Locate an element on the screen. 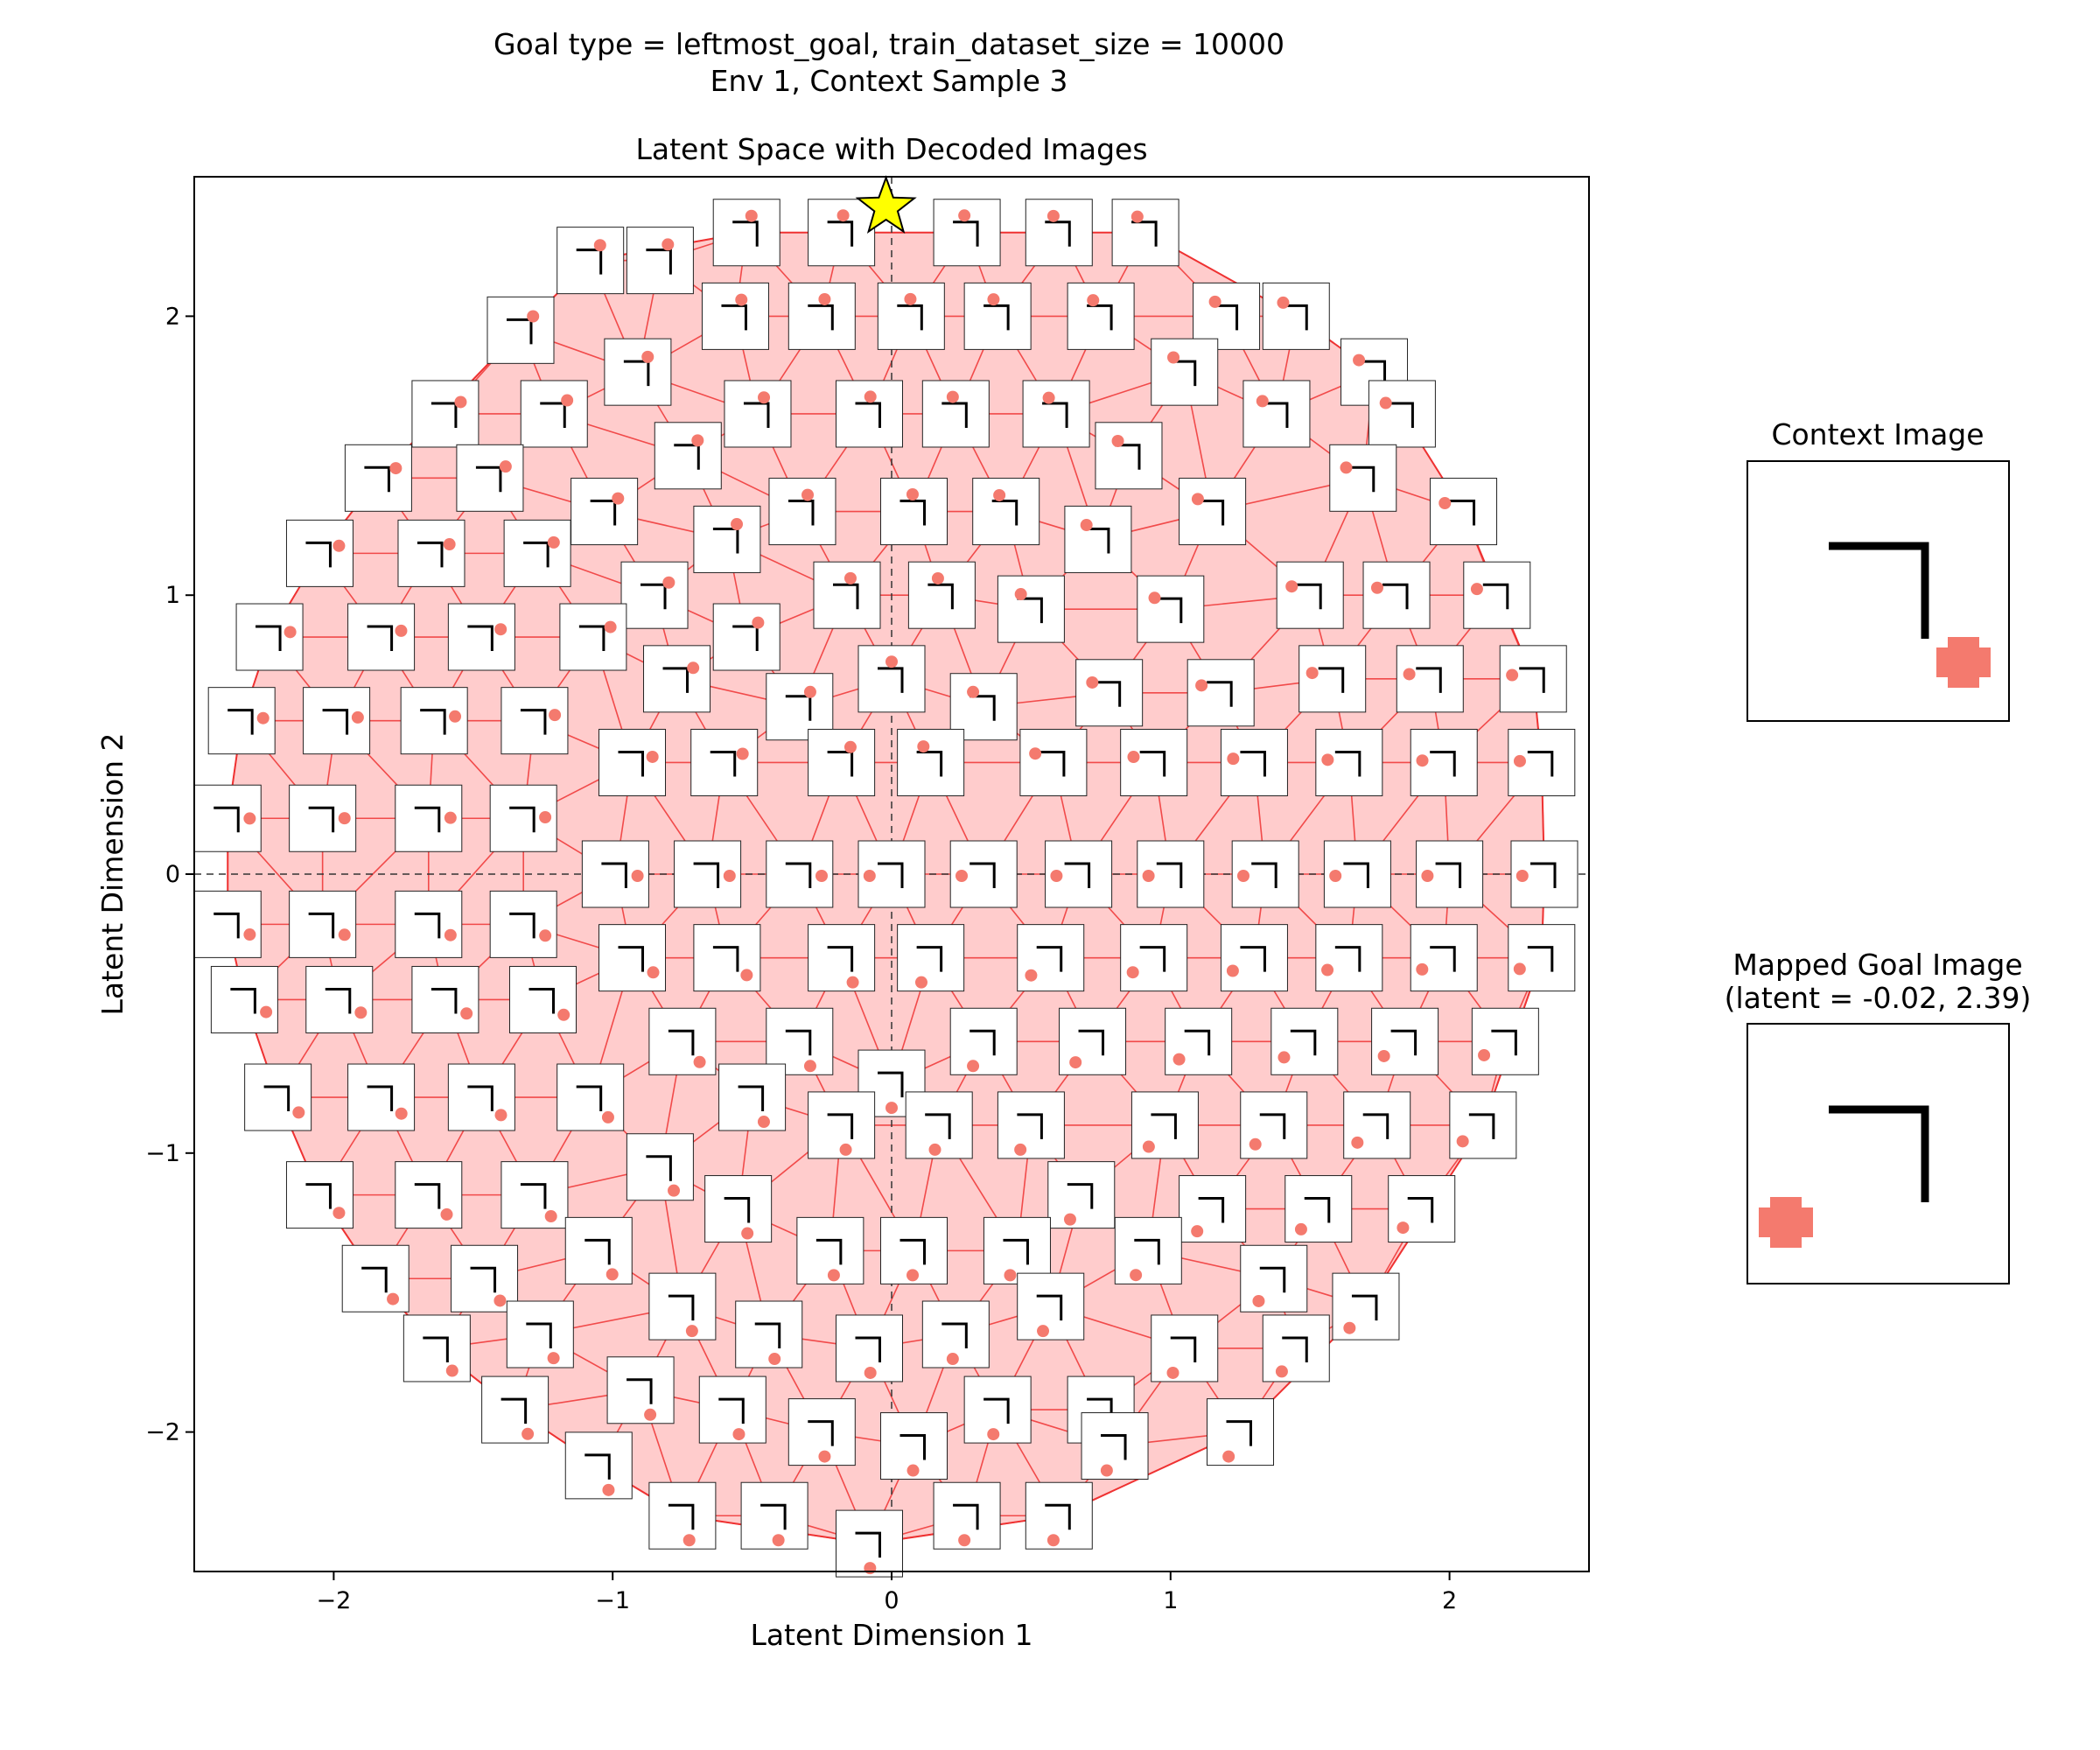  context-panel-title: Context Image is located at coordinates (1877, 434).